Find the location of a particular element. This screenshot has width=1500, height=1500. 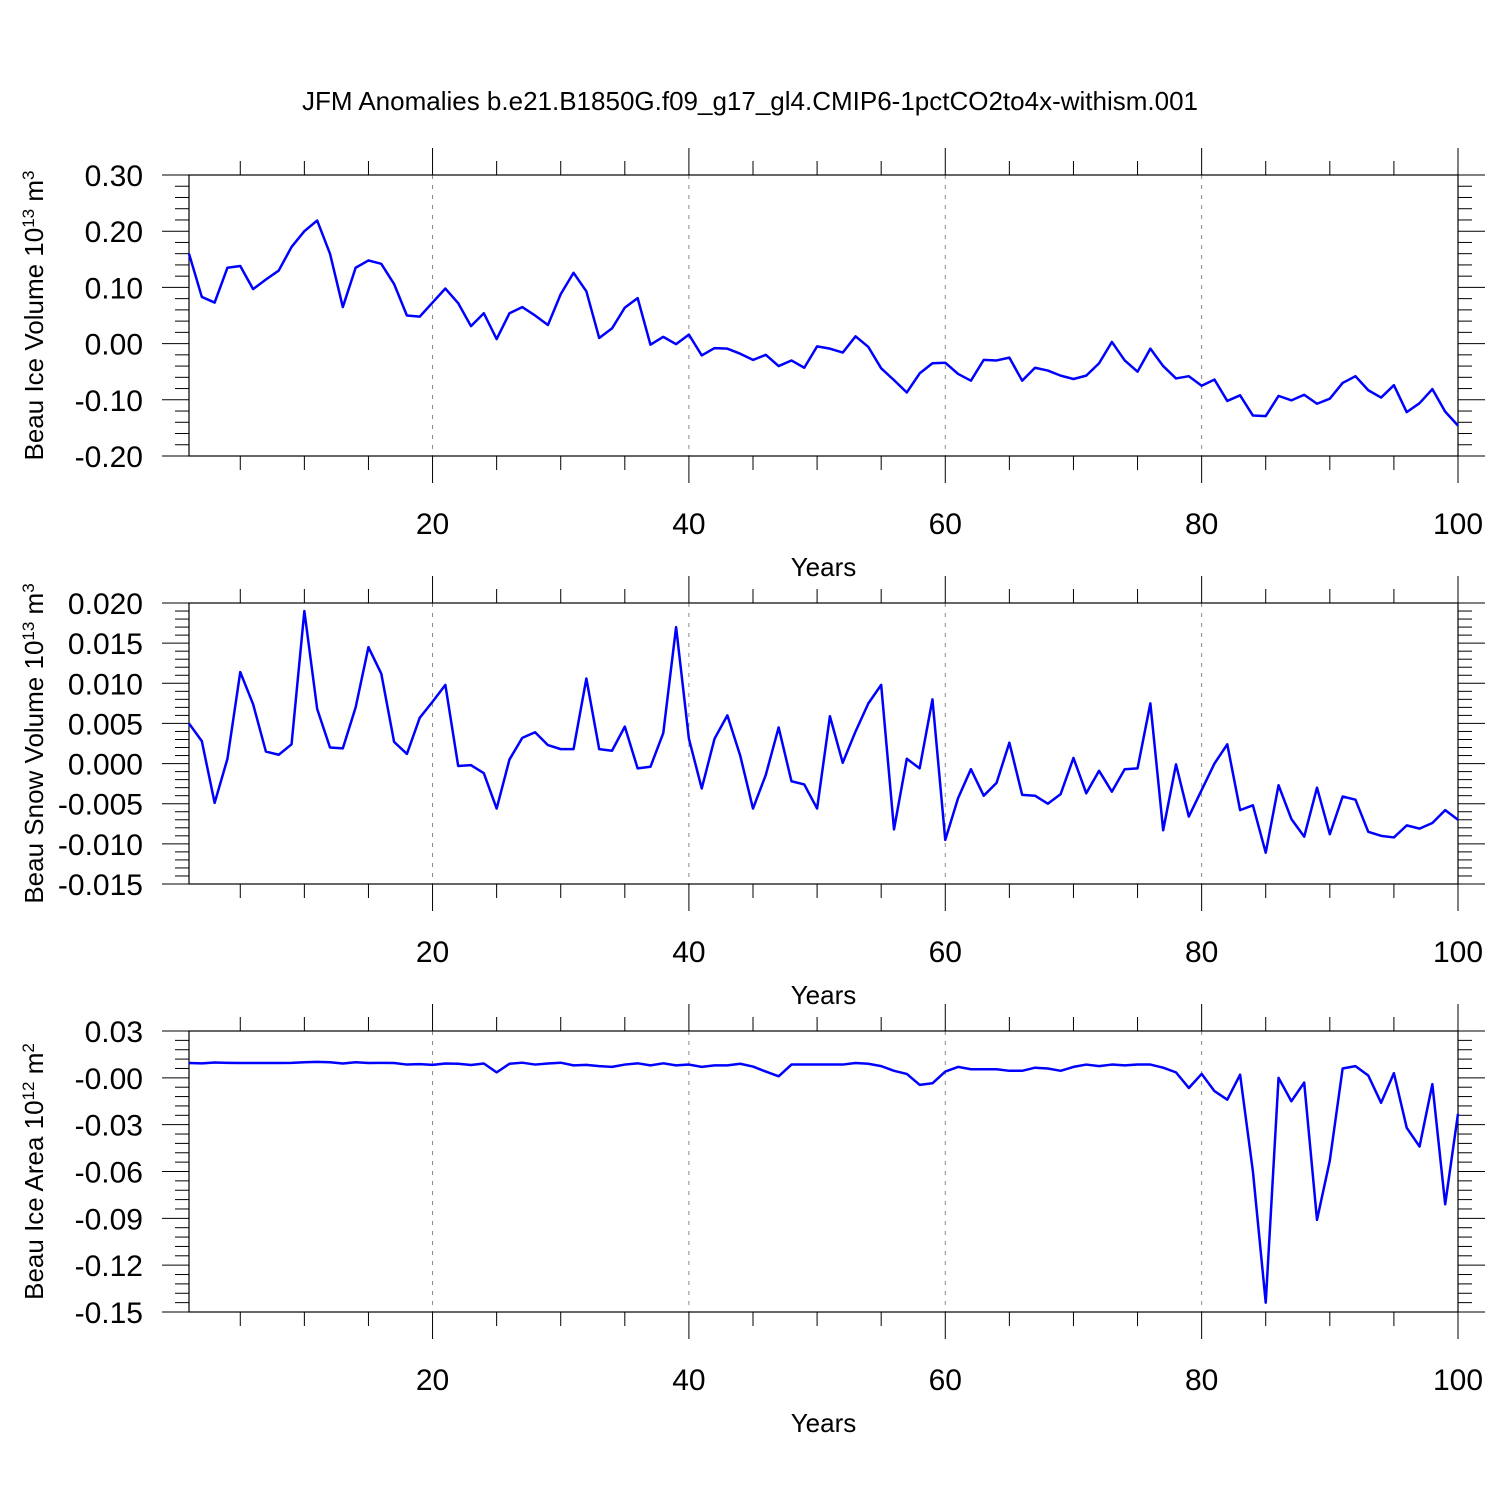

y-tick-label: 0.005 is located at coordinates (105, 724).